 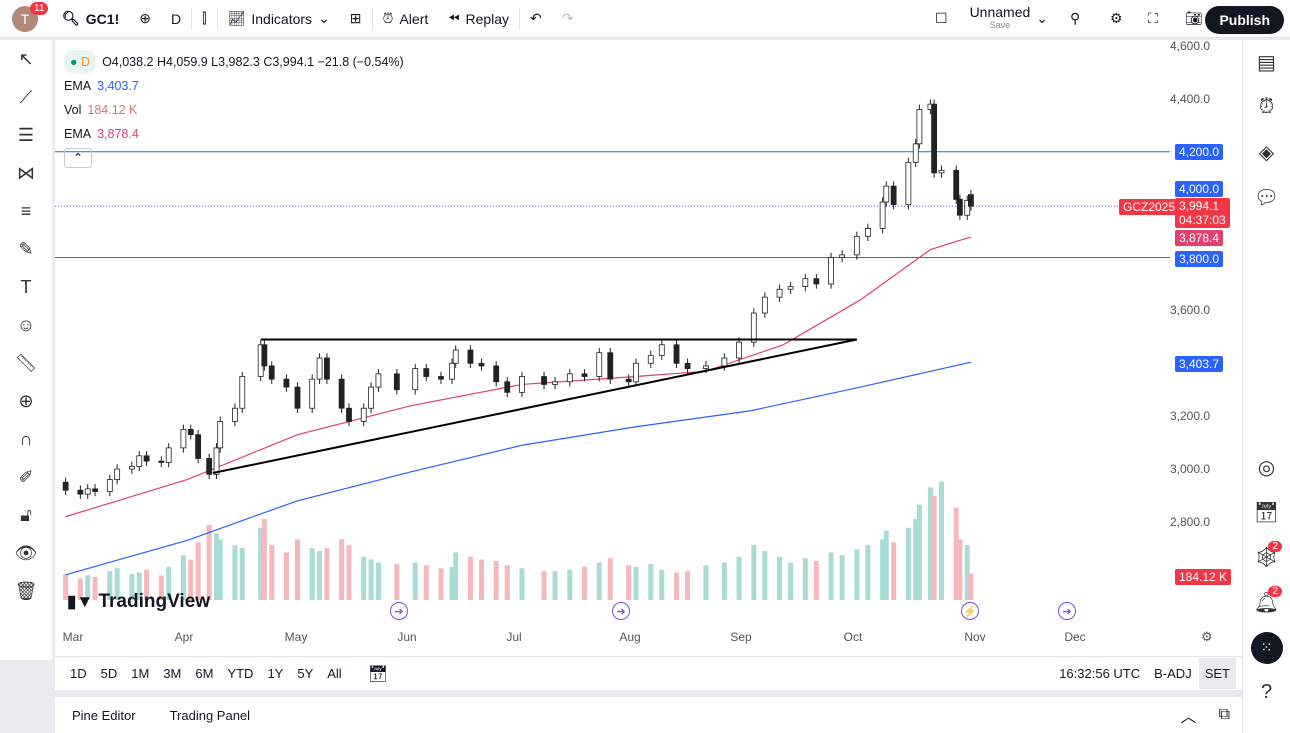 I want to click on trash-icon: 🗑︎, so click(x=26, y=590).